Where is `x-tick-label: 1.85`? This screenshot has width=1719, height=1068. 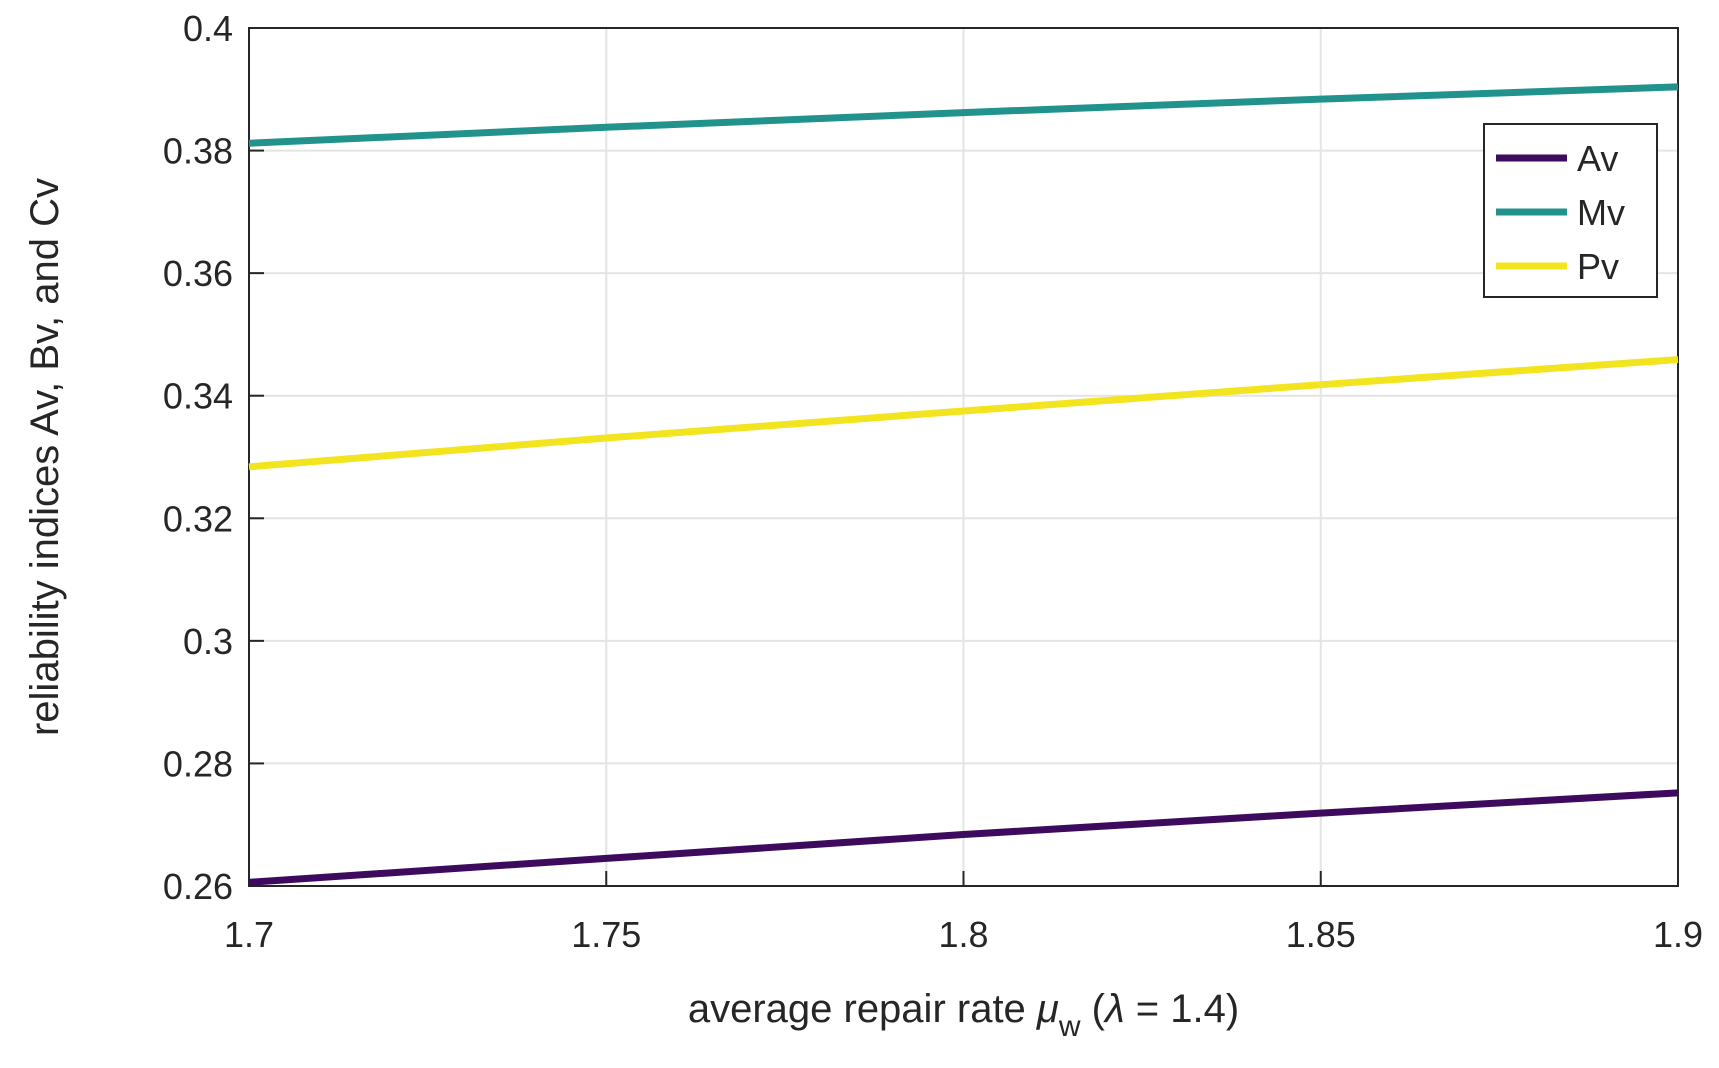 x-tick-label: 1.85 is located at coordinates (1321, 934).